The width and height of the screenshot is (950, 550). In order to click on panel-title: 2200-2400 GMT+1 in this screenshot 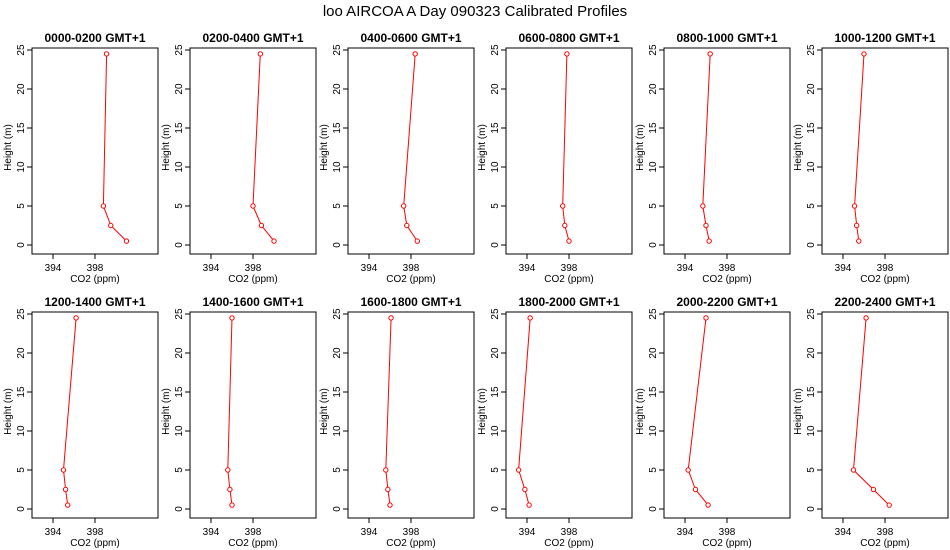, I will do `click(884, 302)`.